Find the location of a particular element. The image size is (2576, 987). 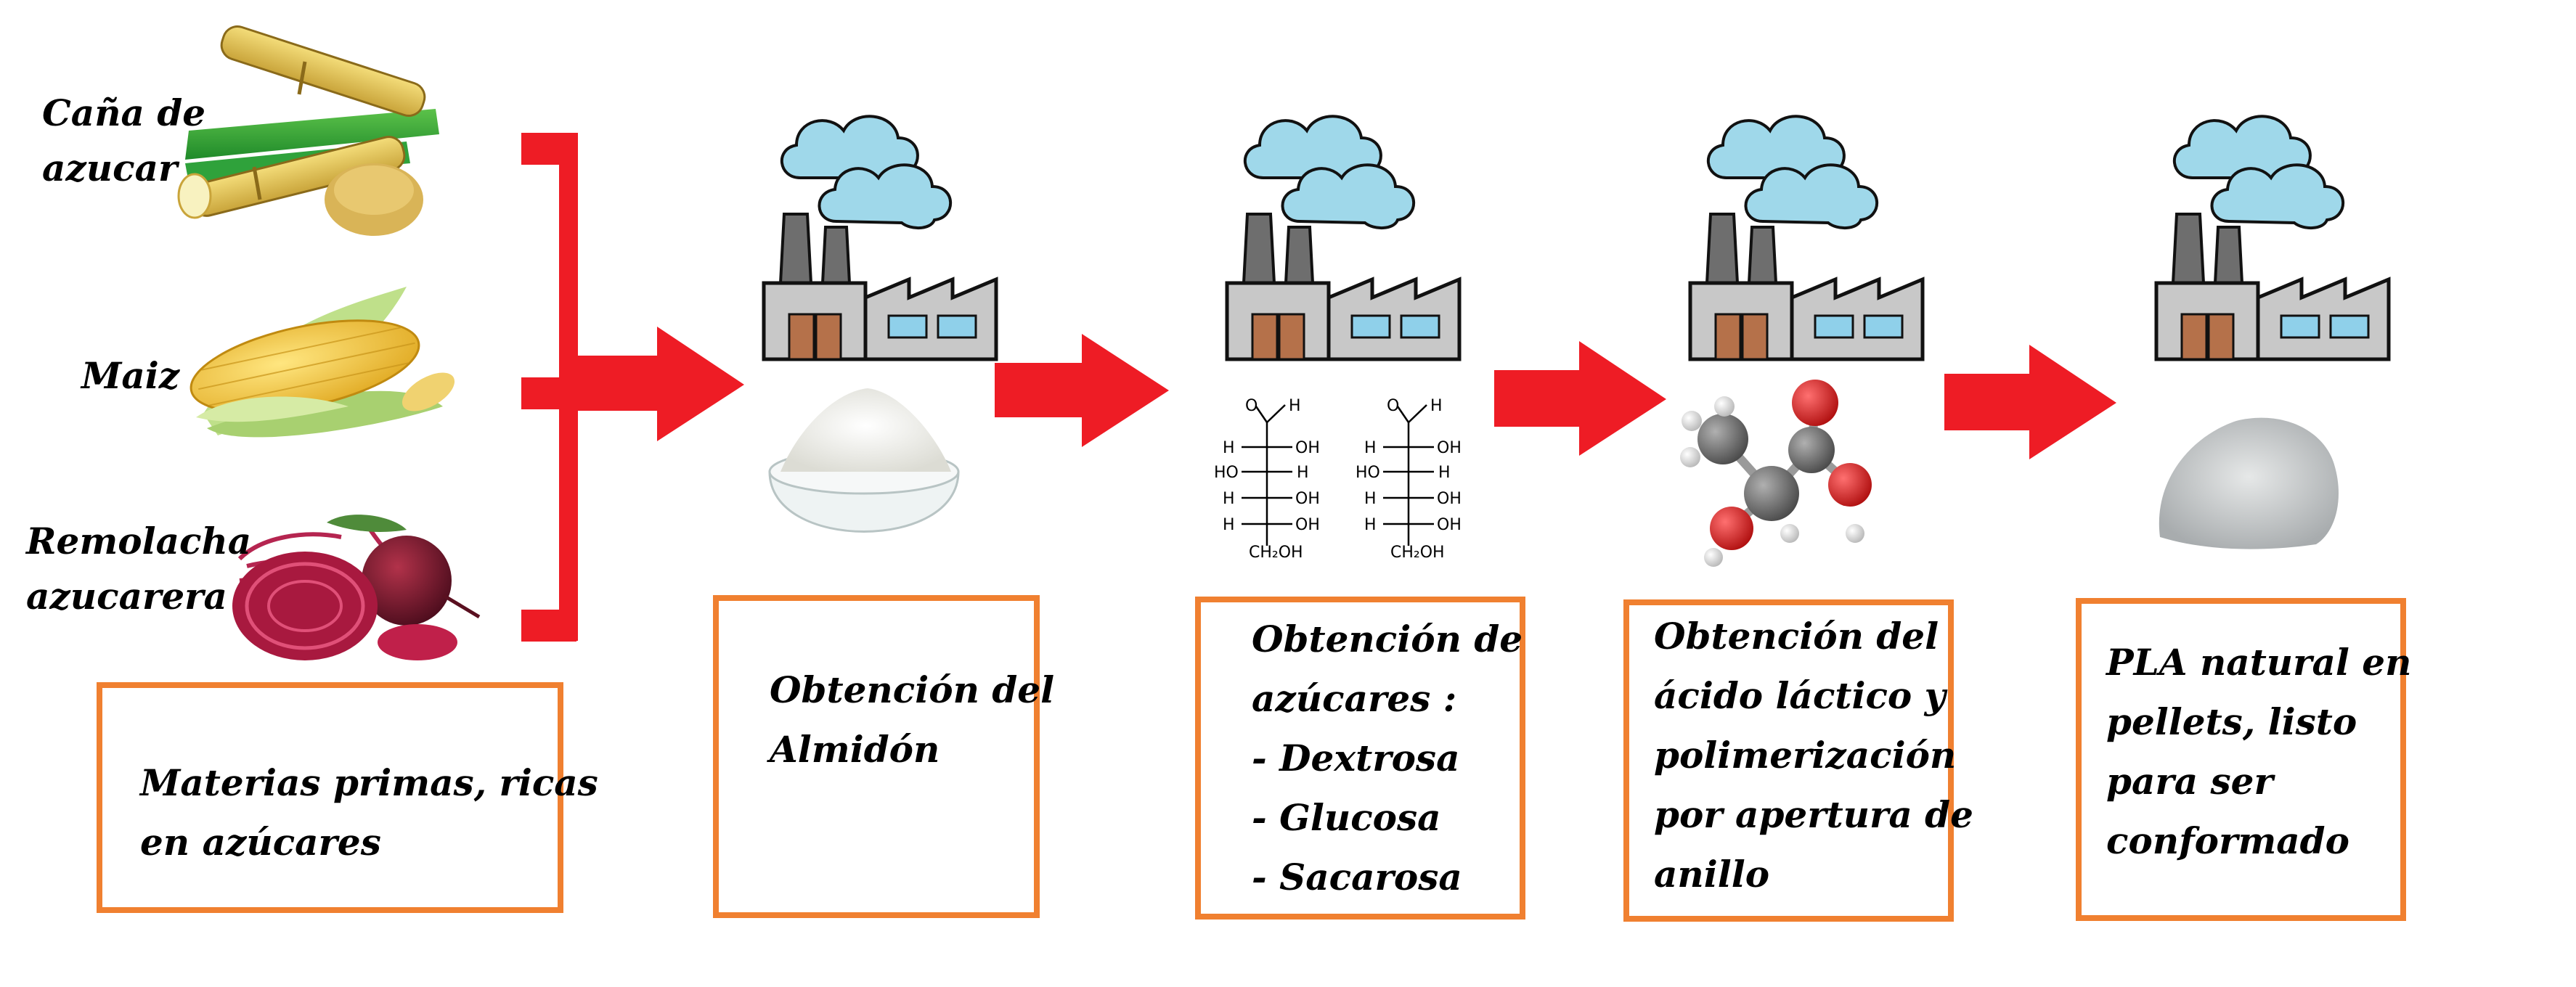

pla-pellets-image is located at coordinates (2249, 483).